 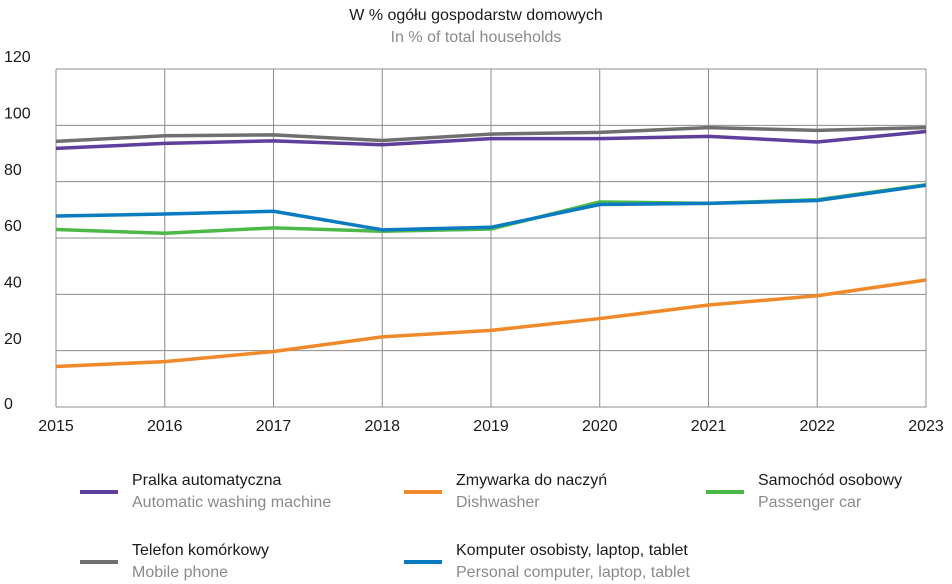 What do you see at coordinates (572, 550) in the screenshot?
I see `legend-label: Komputer osobisty, laptop, tablet` at bounding box center [572, 550].